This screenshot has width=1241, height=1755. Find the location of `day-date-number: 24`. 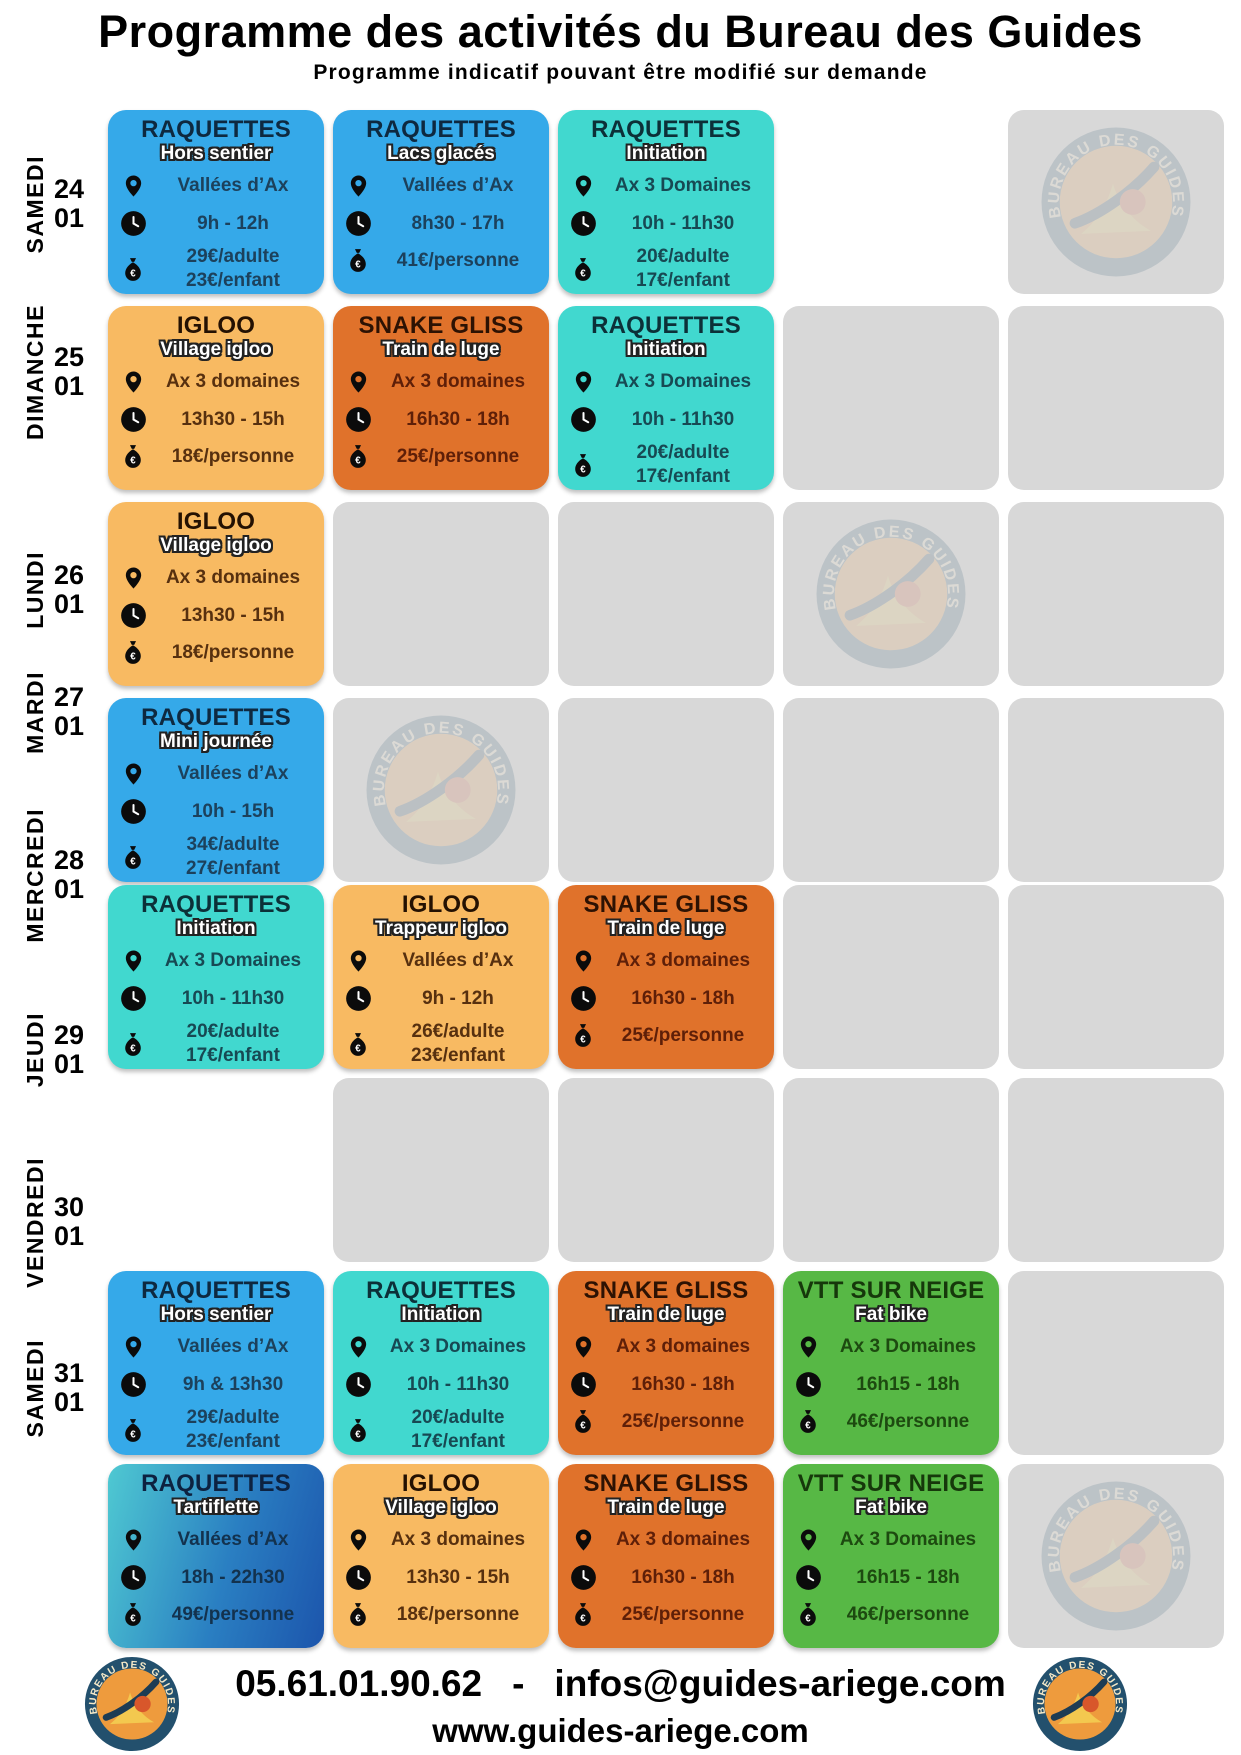

day-date-number: 24 is located at coordinates (69, 188).